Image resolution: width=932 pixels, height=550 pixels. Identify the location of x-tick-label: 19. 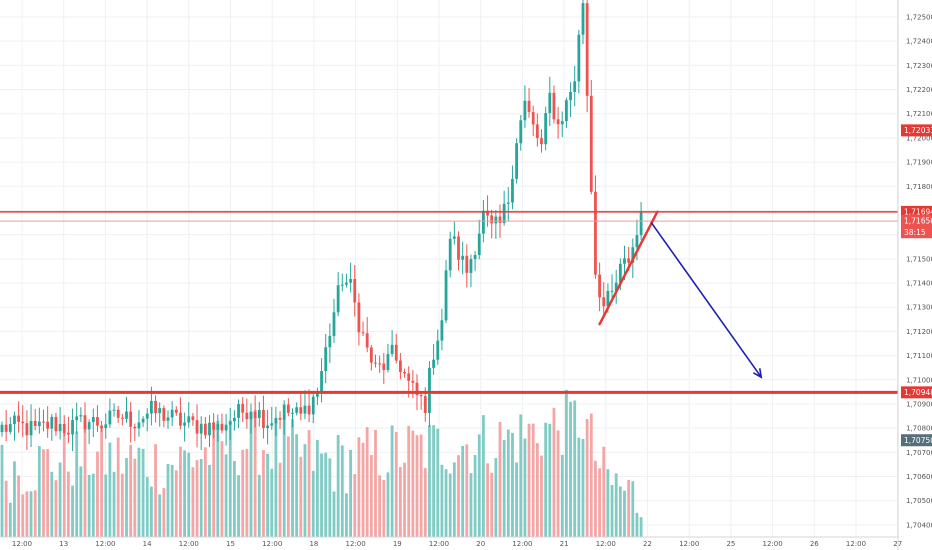
(397, 544).